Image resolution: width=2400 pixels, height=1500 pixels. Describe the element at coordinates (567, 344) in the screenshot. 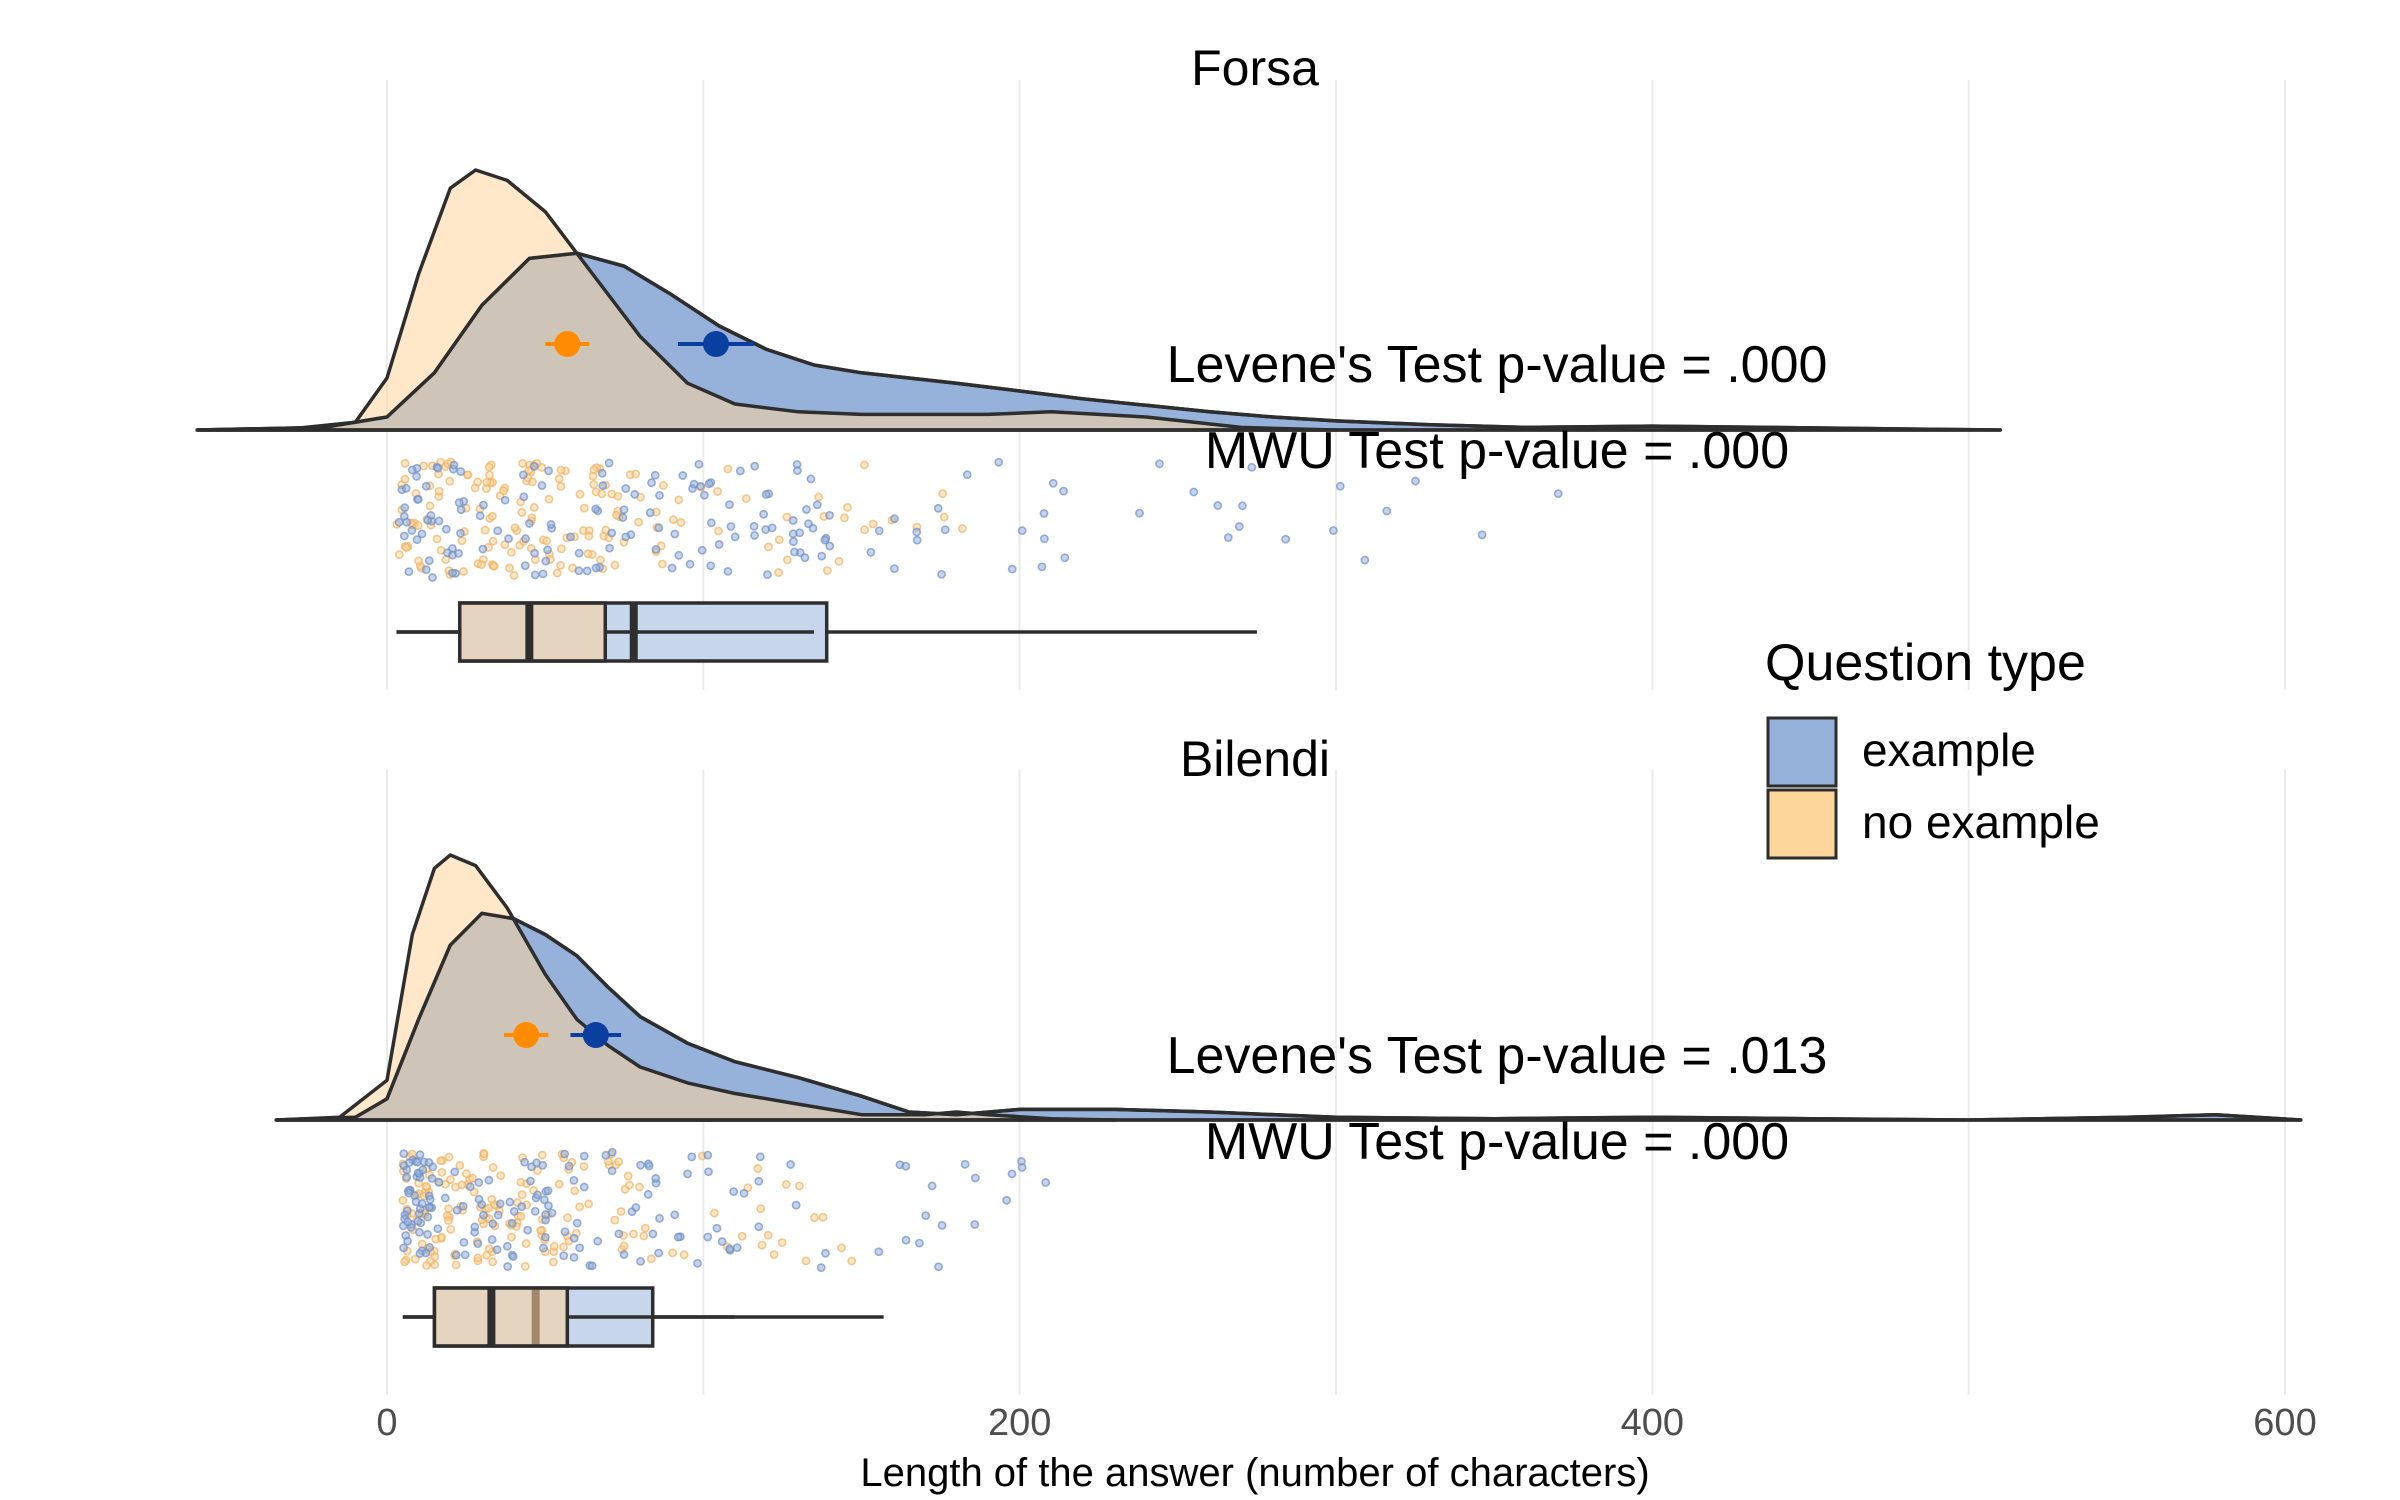

I see `no-example-mean` at that location.